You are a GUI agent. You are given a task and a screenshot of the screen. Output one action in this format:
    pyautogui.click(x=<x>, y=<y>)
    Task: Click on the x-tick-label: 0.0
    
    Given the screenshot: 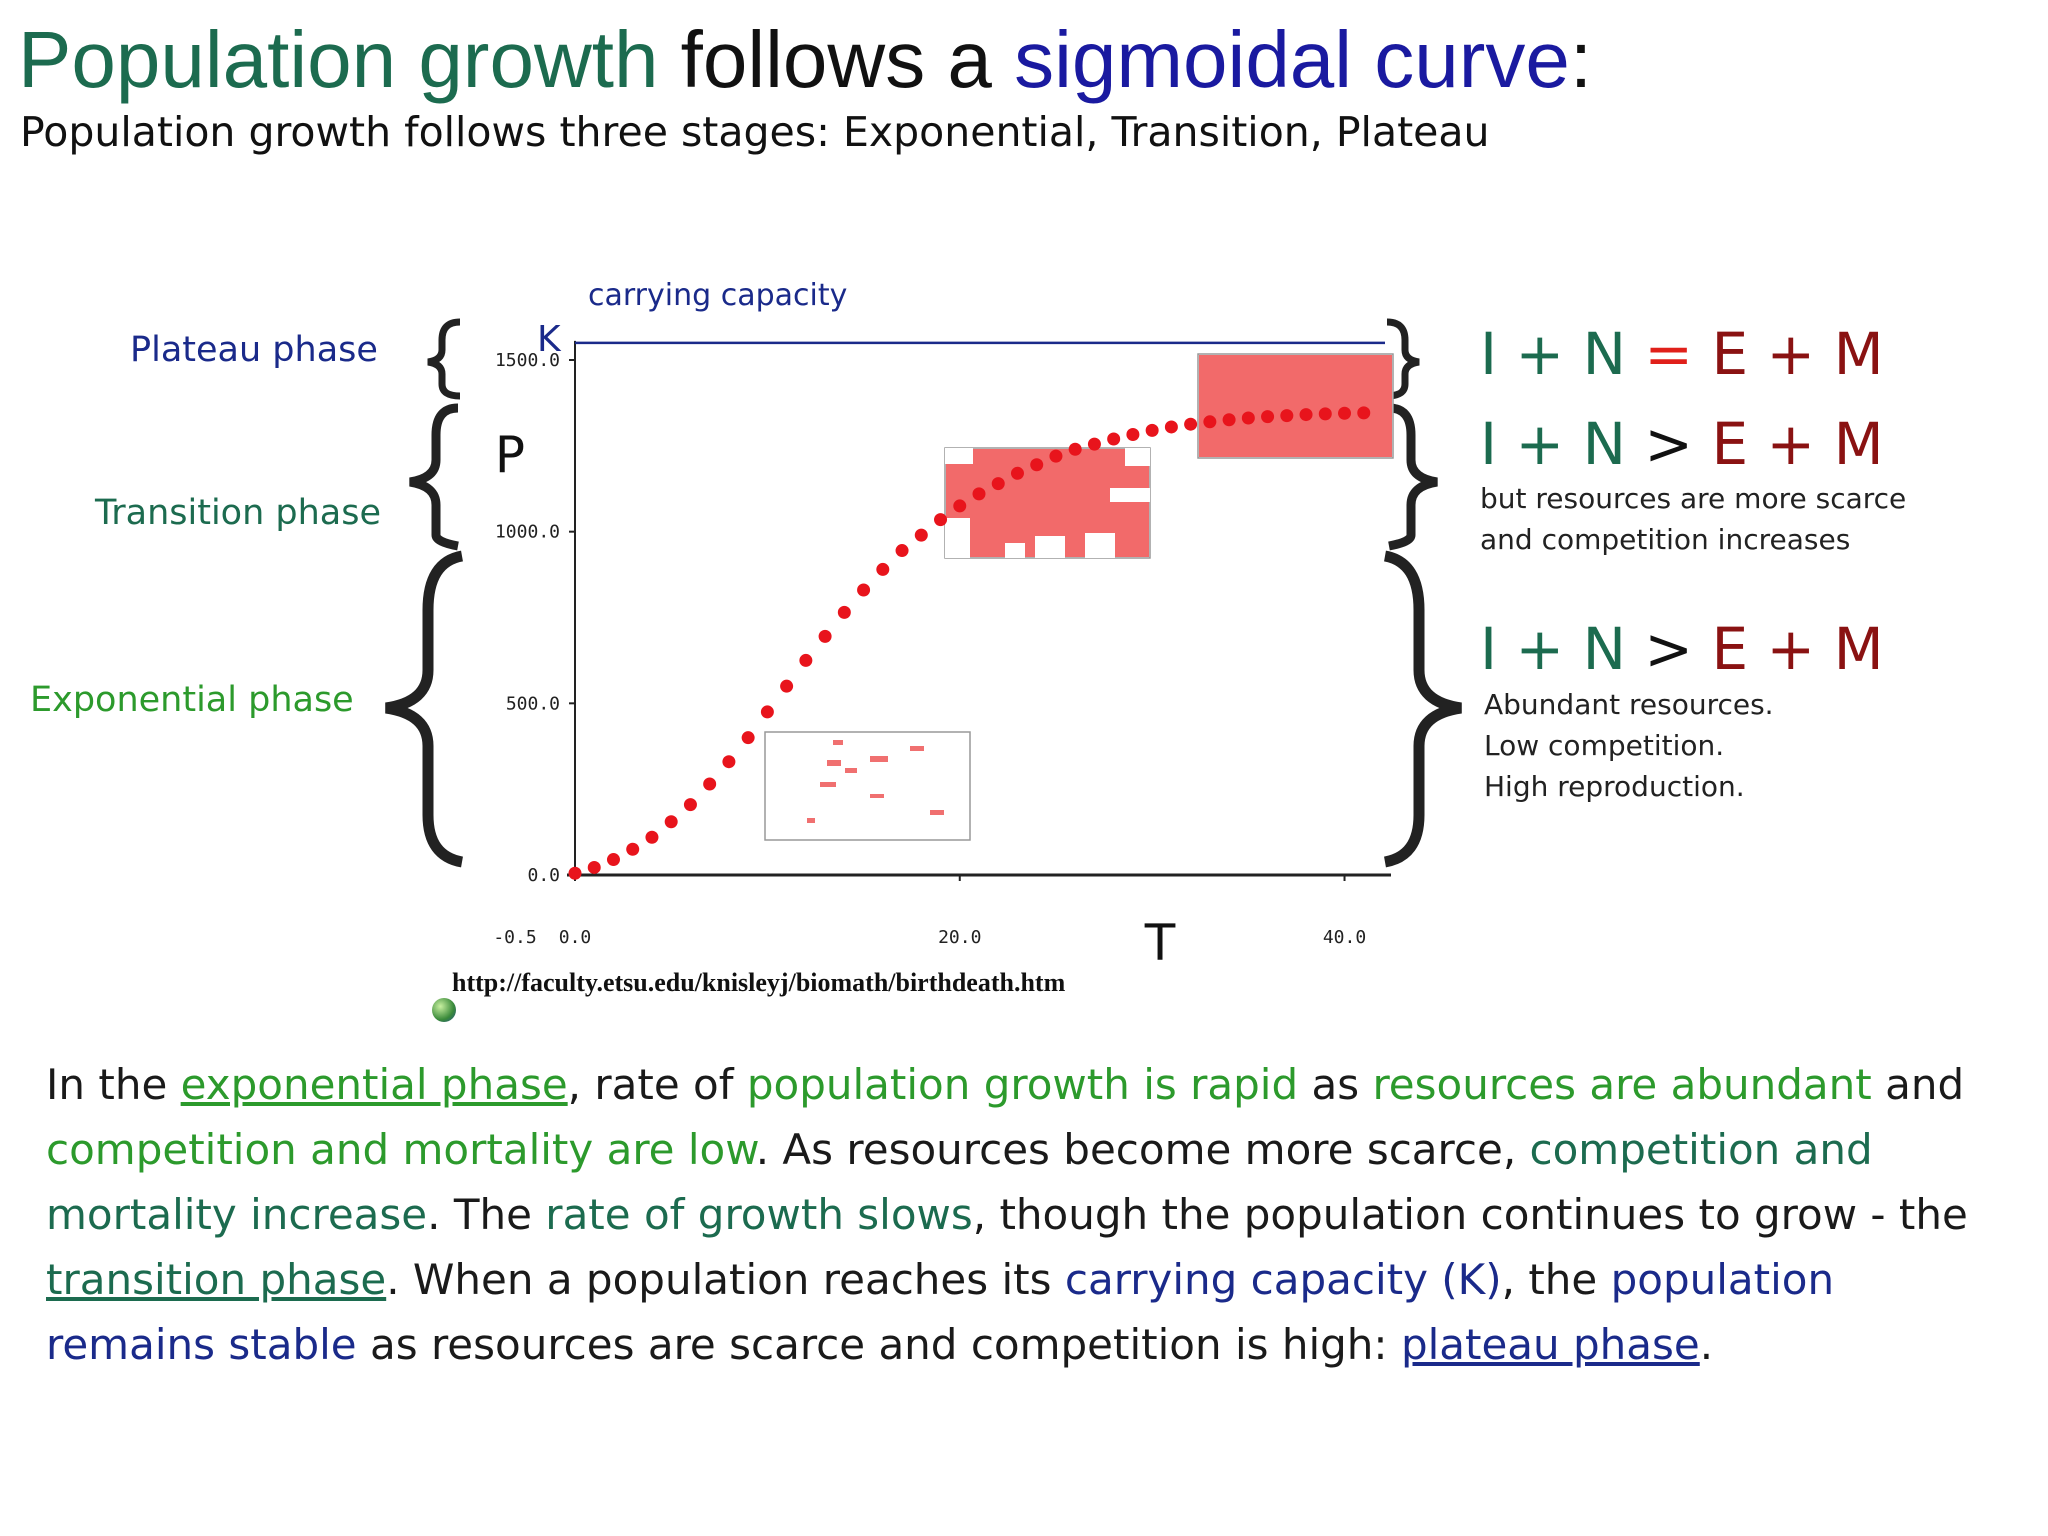 What is the action you would take?
    pyautogui.click(x=575, y=937)
    